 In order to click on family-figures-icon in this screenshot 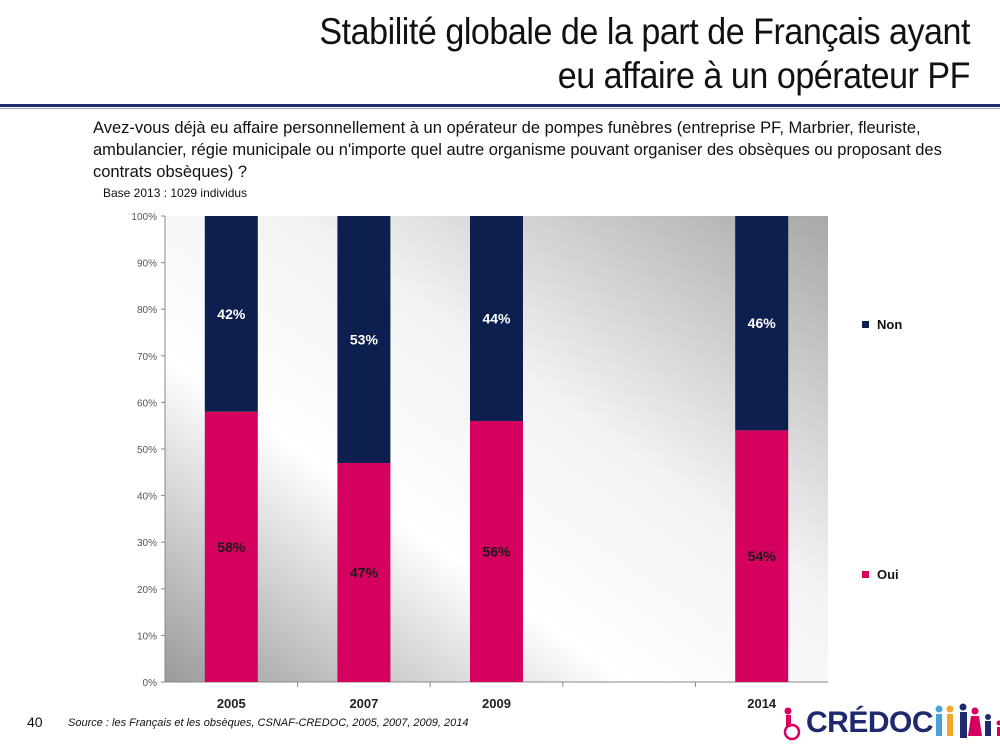, I will do `click(967, 720)`.